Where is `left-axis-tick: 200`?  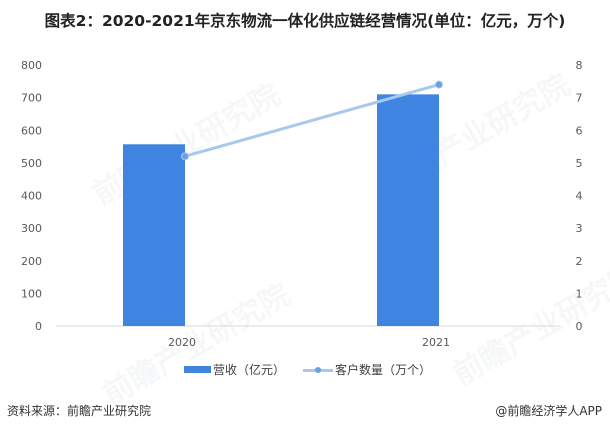
left-axis-tick: 200 is located at coordinates (31, 261).